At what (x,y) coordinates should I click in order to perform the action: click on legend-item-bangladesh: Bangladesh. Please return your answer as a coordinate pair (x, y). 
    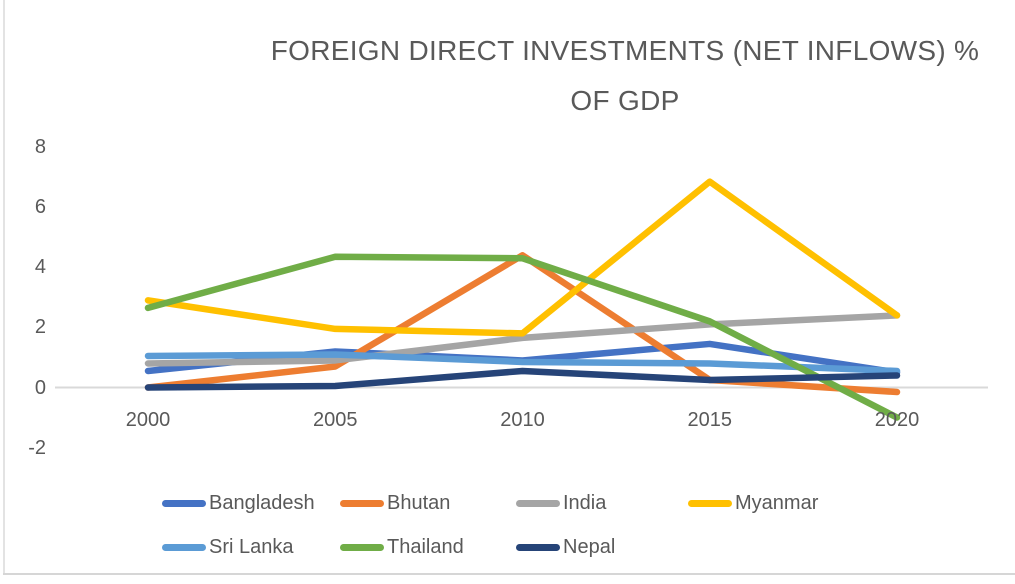
    Looking at the image, I should click on (238, 502).